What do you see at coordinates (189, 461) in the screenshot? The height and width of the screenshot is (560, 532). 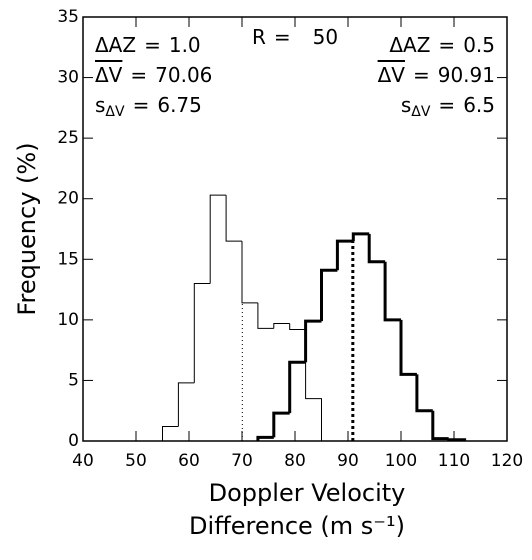 I see `x-tick-label: 60` at bounding box center [189, 461].